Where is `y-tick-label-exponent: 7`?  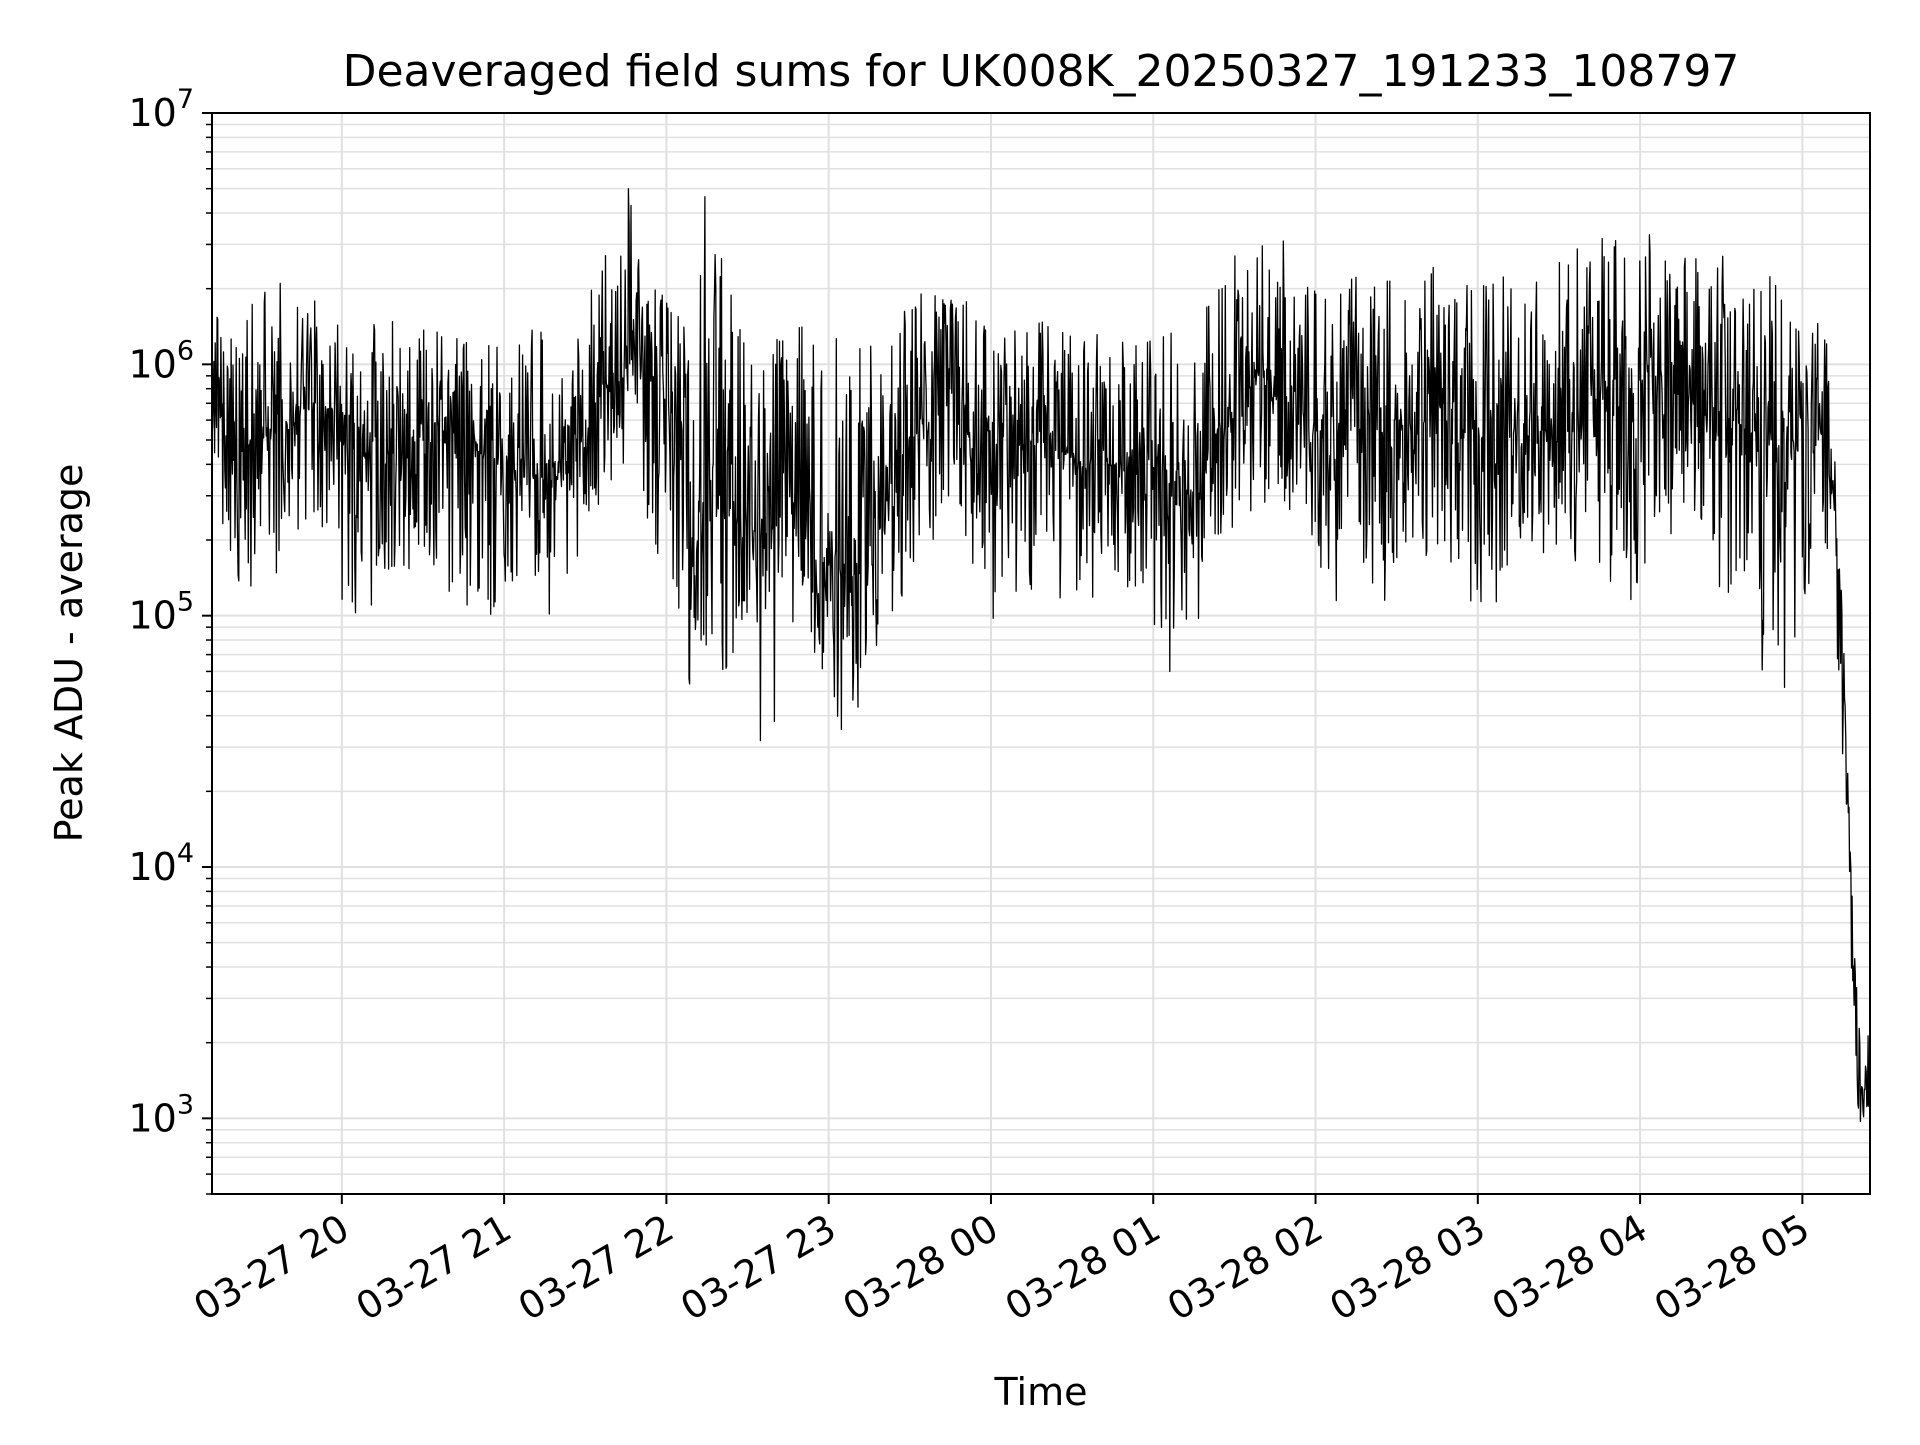
y-tick-label-exponent: 7 is located at coordinates (185, 99).